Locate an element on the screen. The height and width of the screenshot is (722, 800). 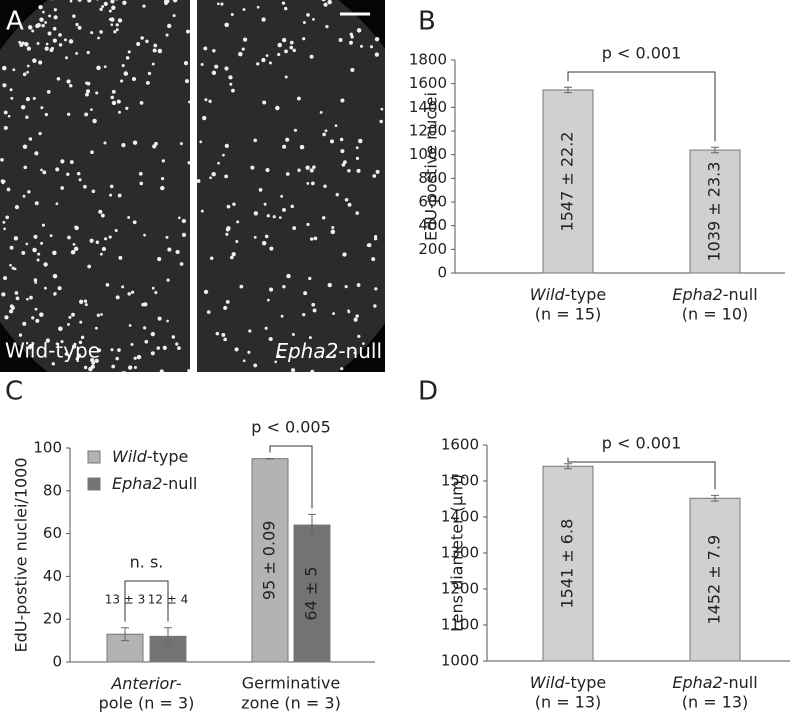
y-tick-label: 400 is located at coordinates (432, 225).